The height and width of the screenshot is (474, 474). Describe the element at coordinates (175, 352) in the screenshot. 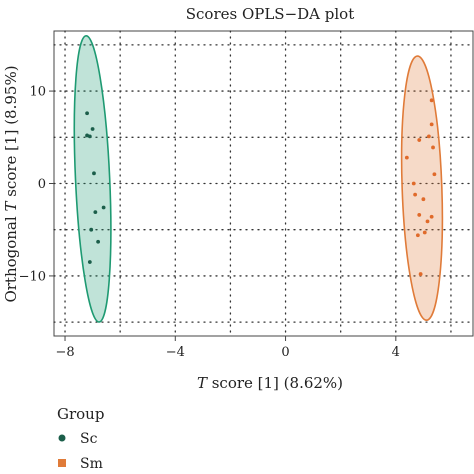

I see `x-tick-label: −4` at that location.